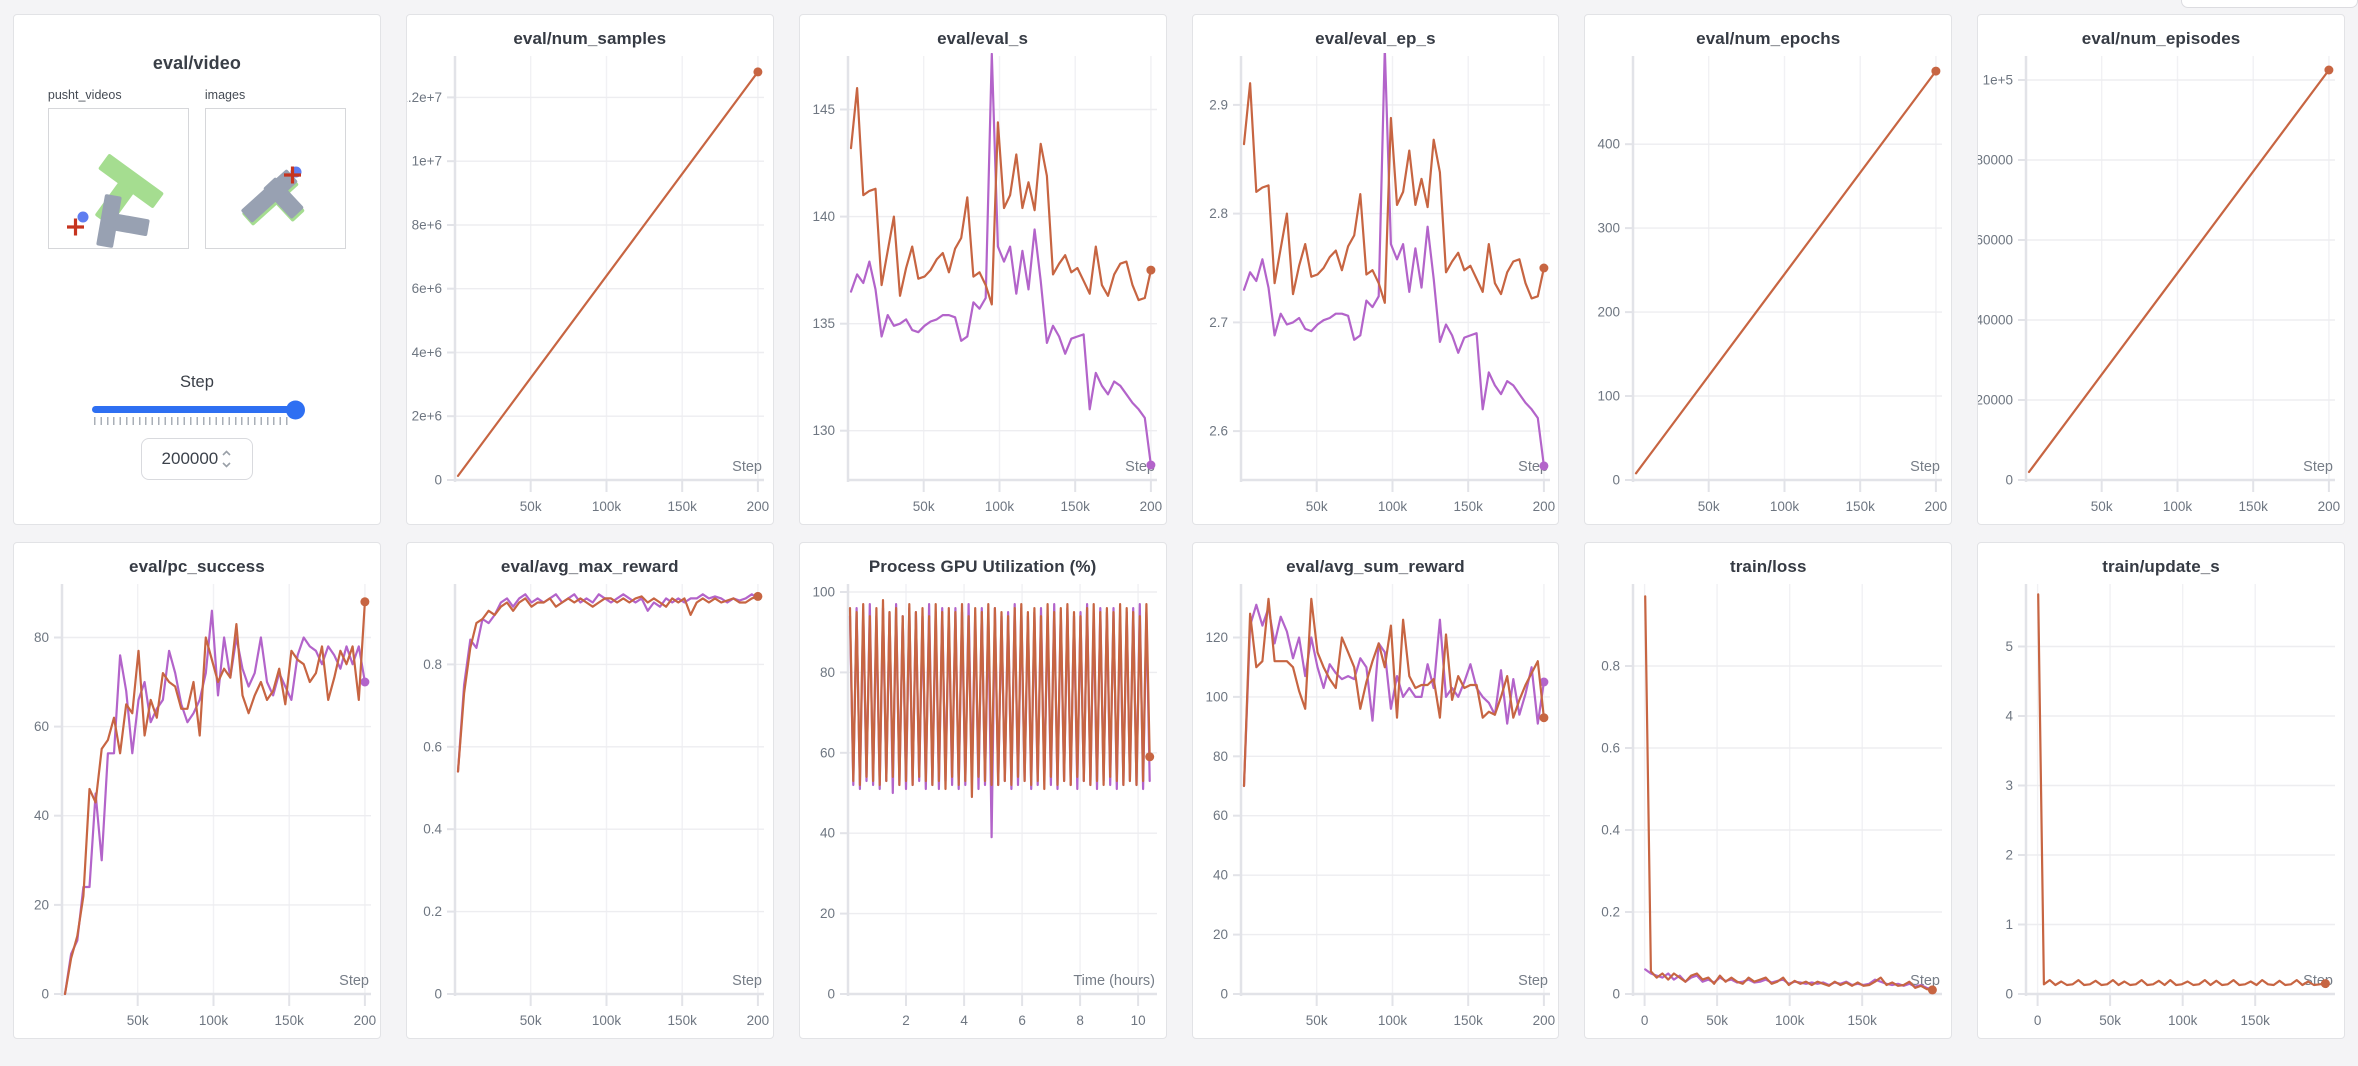 Image resolution: width=2358 pixels, height=1066 pixels. Describe the element at coordinates (2161, 566) in the screenshot. I see `panel-title: train/update_s` at that location.